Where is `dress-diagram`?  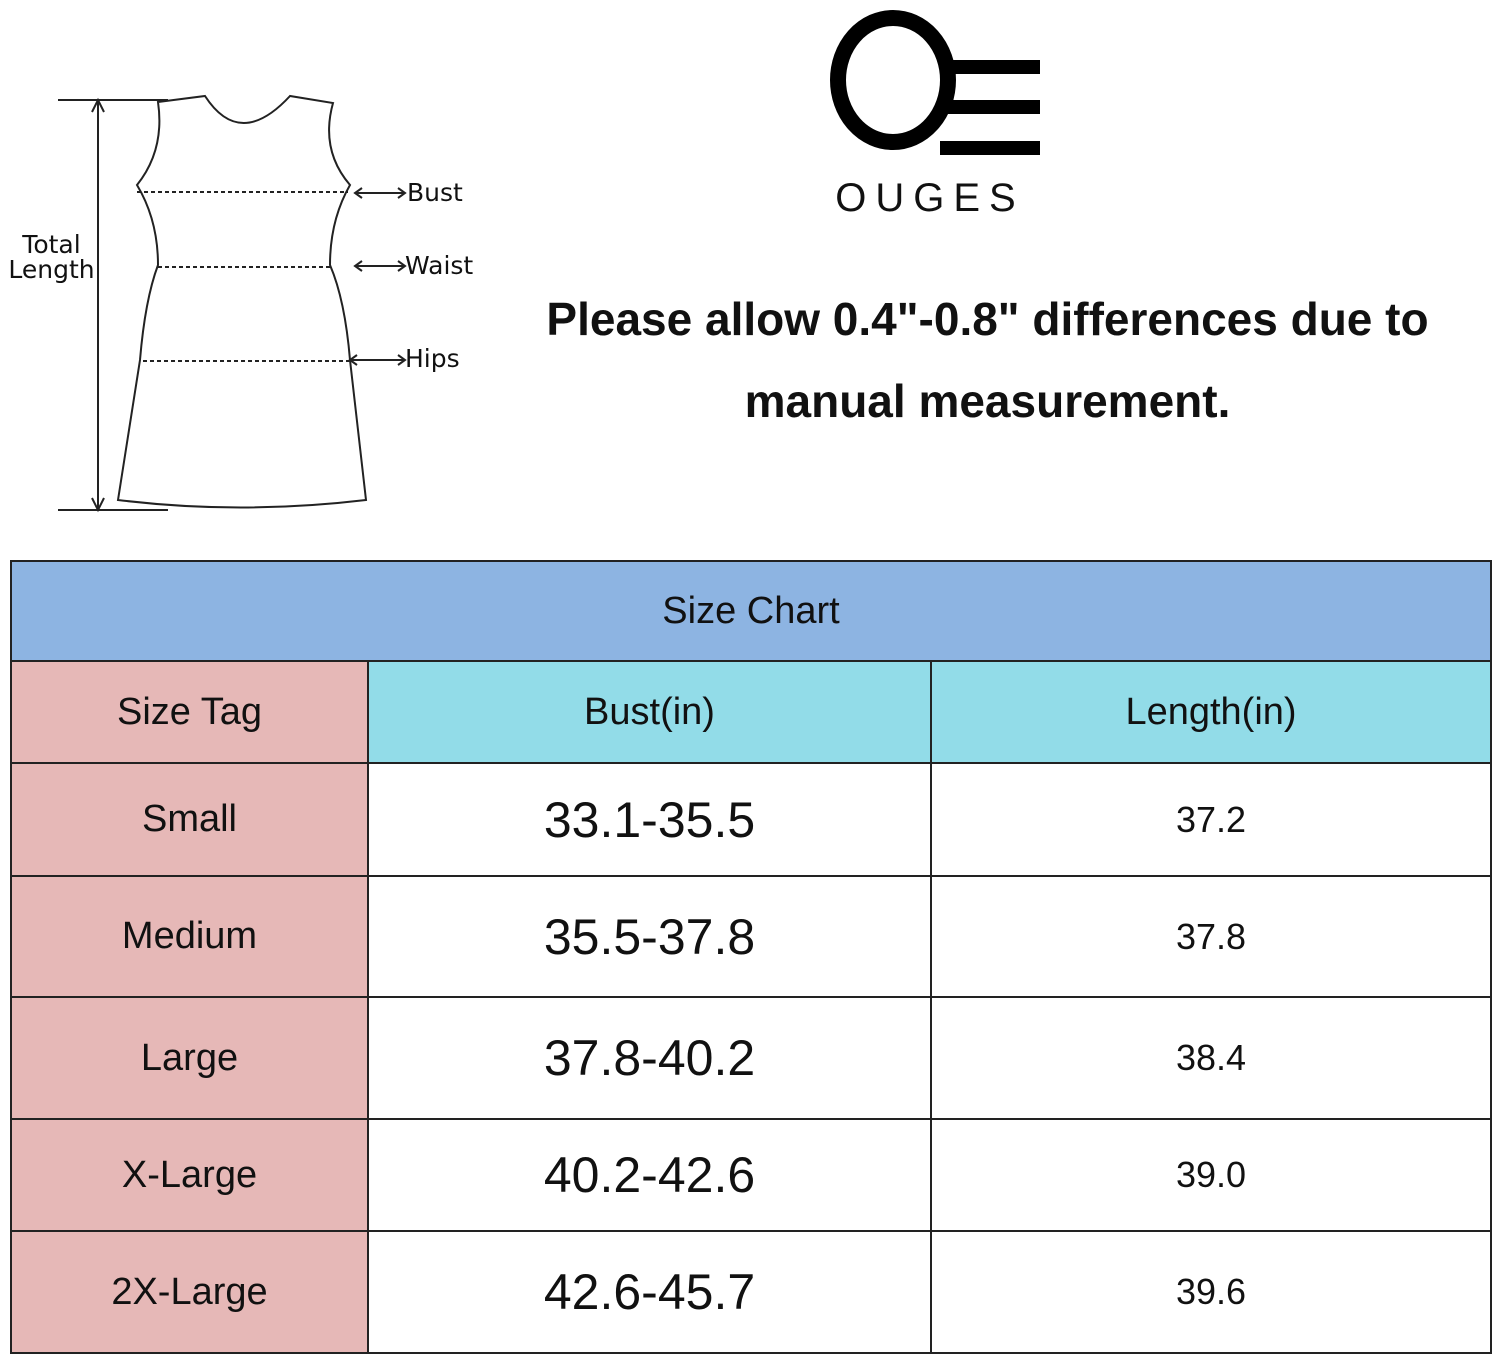 dress-diagram is located at coordinates (232, 303).